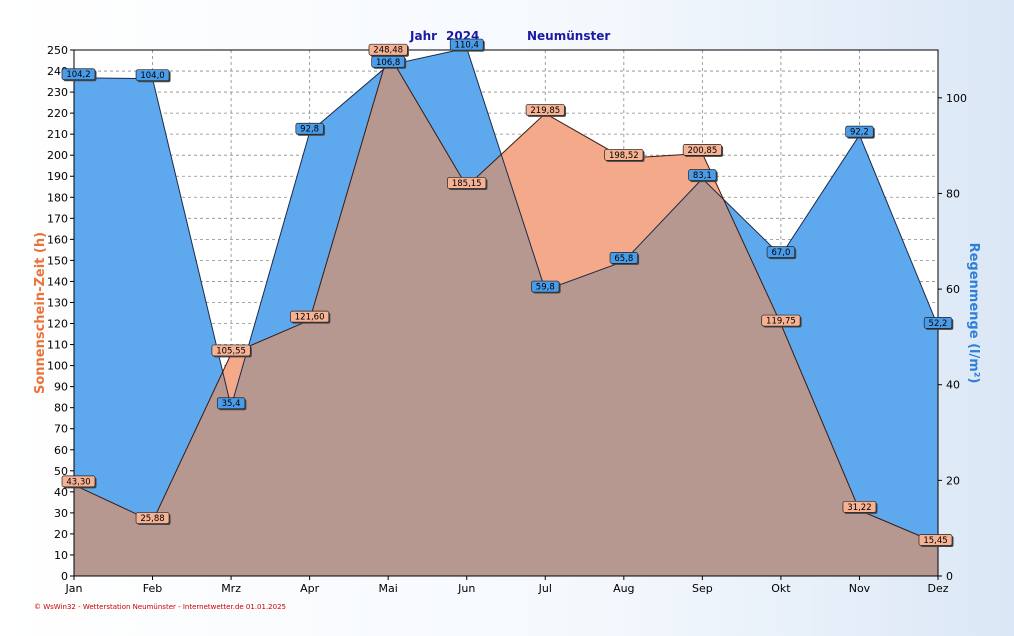 The height and width of the screenshot is (636, 1014). What do you see at coordinates (57, 176) in the screenshot?
I see `left-tick-label: 190` at bounding box center [57, 176].